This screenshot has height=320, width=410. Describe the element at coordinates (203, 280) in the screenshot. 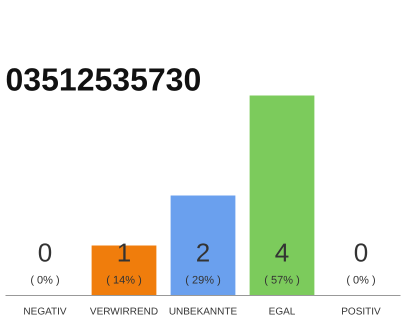

I see `annotation: ( 29% )` at that location.